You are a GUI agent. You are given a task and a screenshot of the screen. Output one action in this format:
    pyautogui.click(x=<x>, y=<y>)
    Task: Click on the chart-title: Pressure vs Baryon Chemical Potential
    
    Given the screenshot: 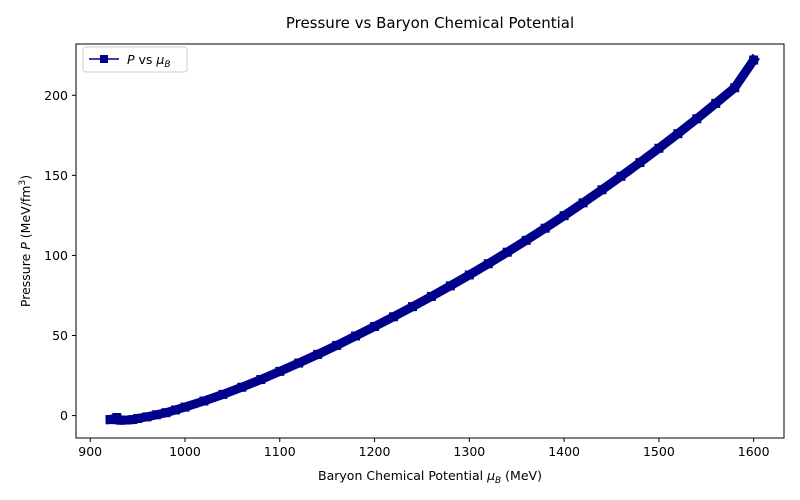 What is the action you would take?
    pyautogui.click(x=430, y=23)
    